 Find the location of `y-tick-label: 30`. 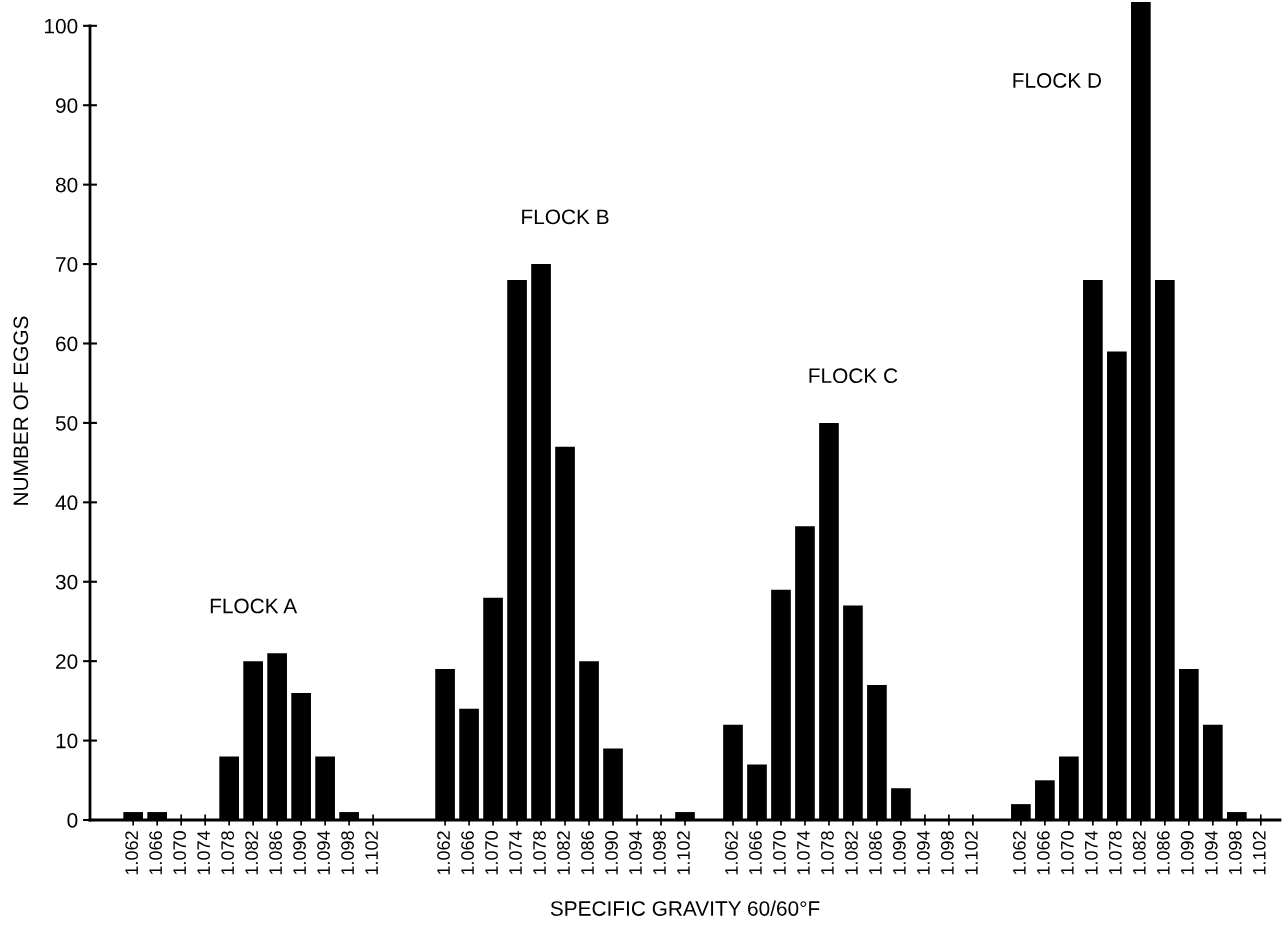

y-tick-label: 30 is located at coordinates (66, 582).